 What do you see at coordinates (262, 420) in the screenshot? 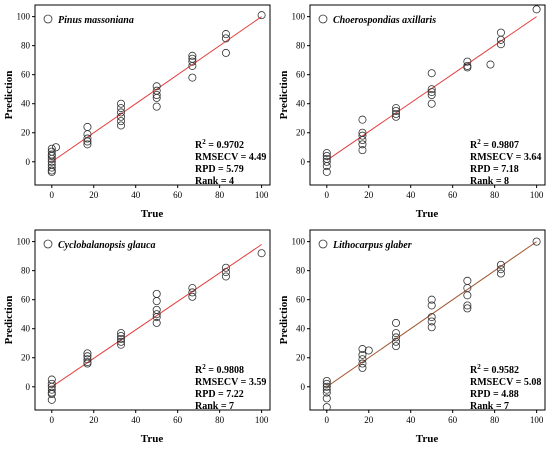
I see `x-tick-label: 100` at bounding box center [262, 420].